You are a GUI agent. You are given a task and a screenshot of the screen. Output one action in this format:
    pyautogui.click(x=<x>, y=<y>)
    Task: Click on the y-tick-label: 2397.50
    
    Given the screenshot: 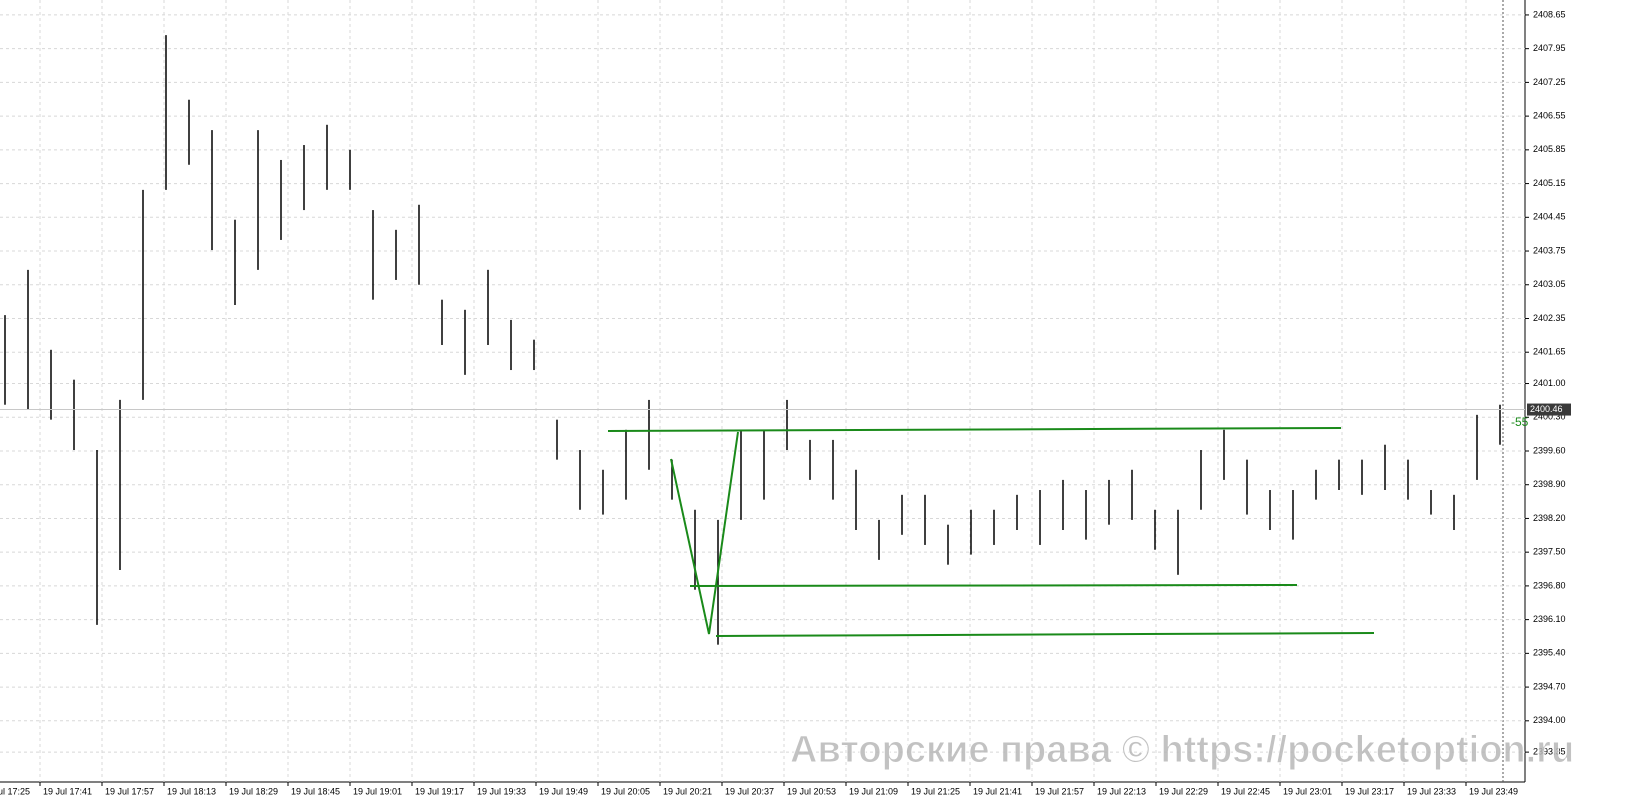 What is the action you would take?
    pyautogui.click(x=1549, y=552)
    